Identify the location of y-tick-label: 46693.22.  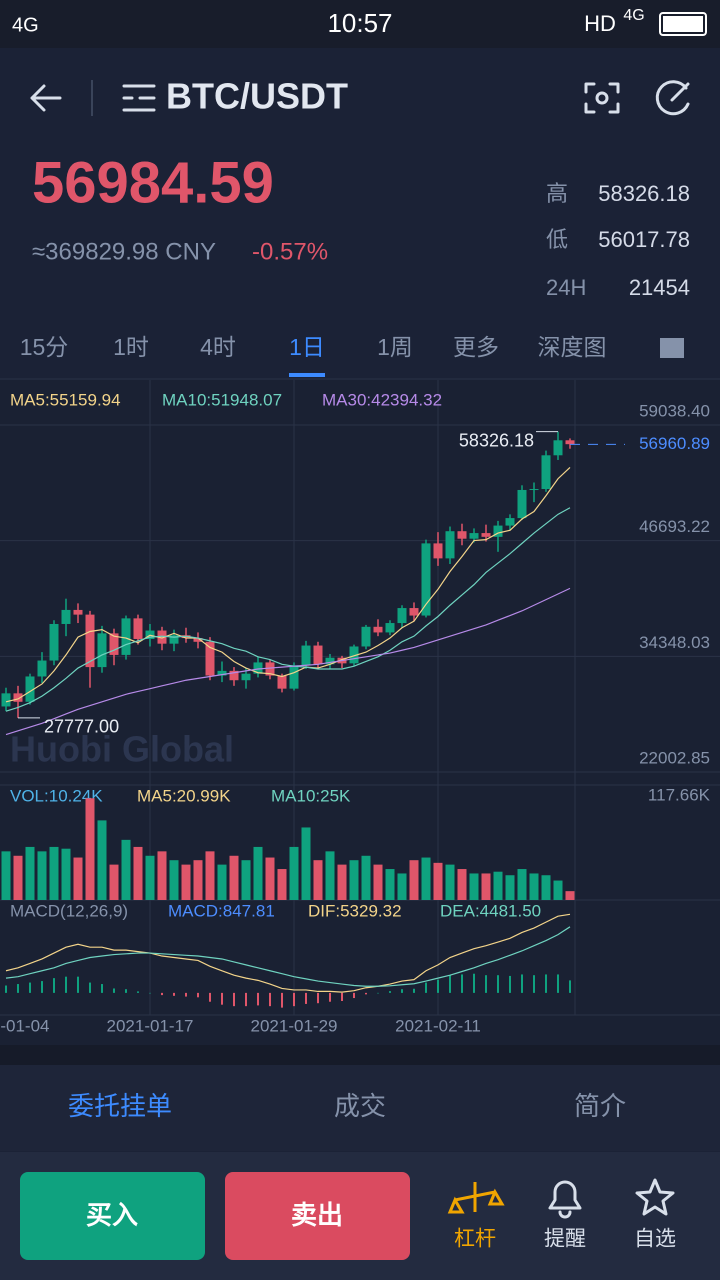
(674, 526).